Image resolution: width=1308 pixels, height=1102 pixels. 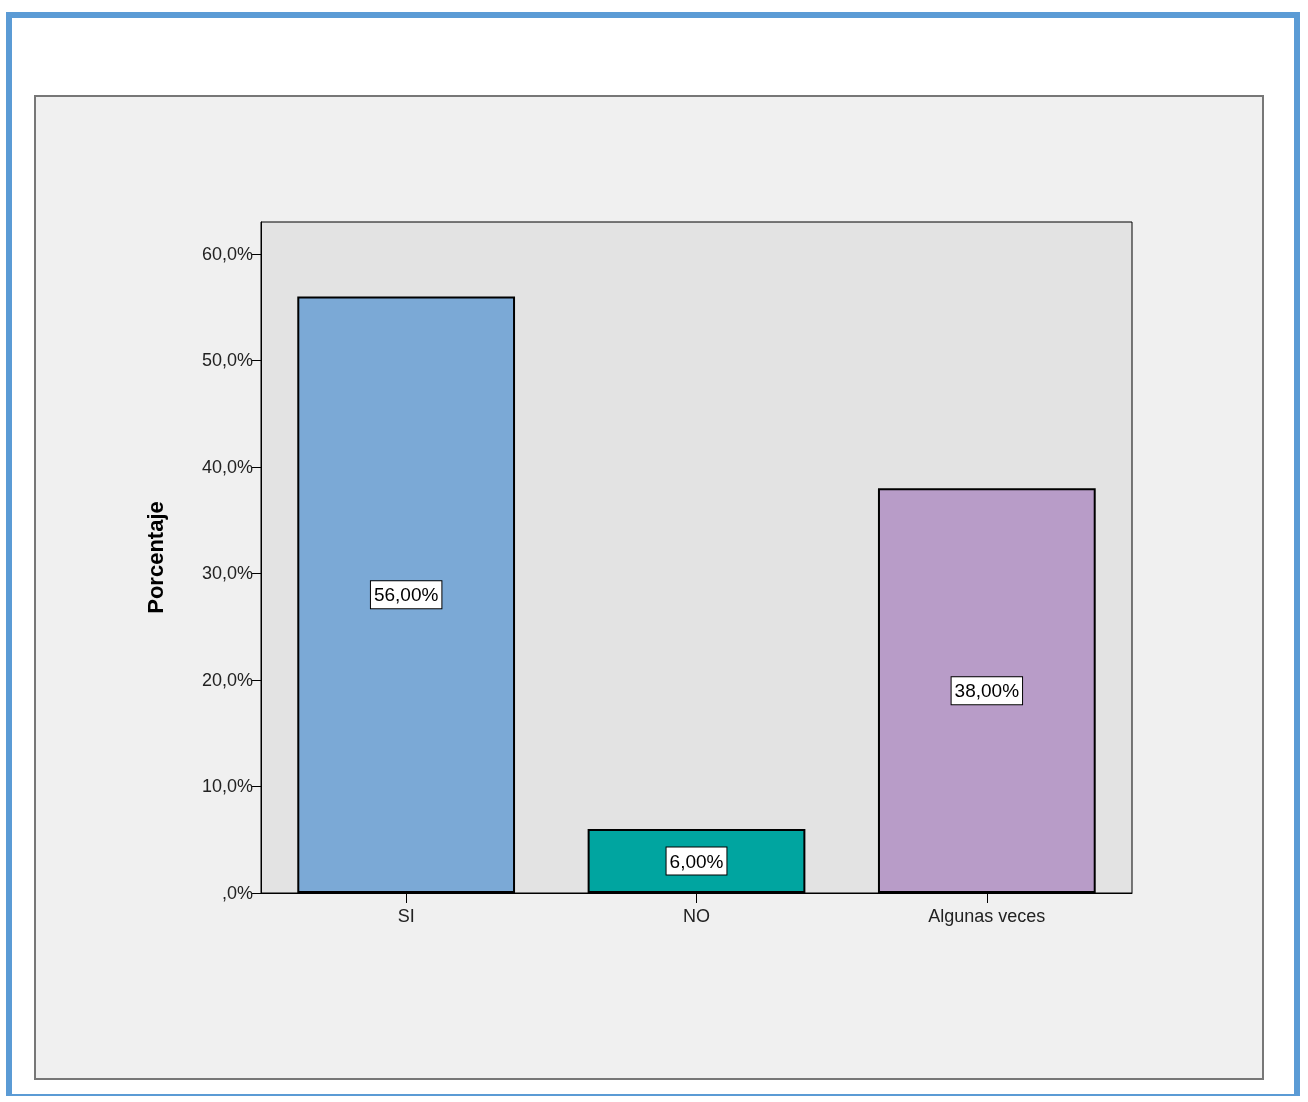 I want to click on data-label: 6,00%, so click(x=696, y=861).